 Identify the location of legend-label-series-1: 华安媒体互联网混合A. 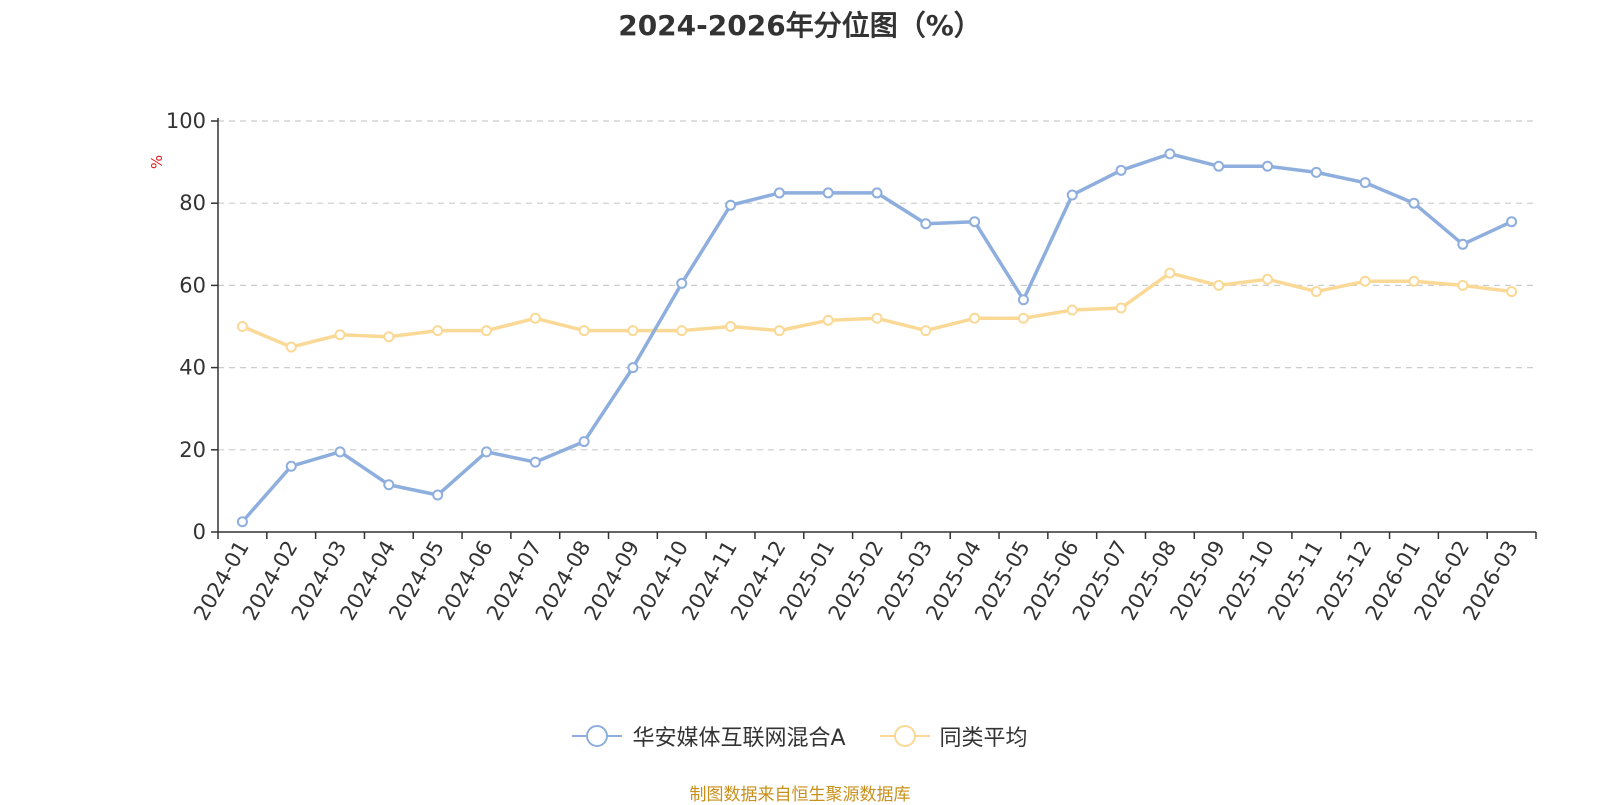
(739, 738).